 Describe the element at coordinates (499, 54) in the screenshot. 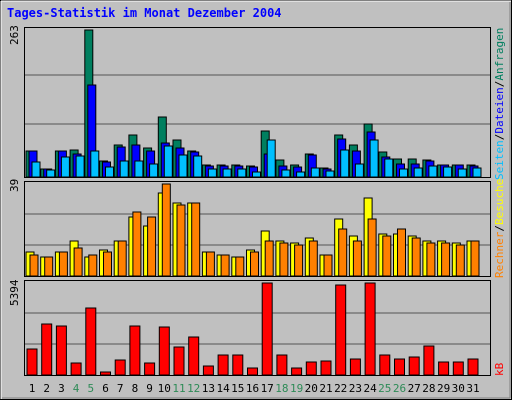

I see `legend-anfragen: Anfragen` at that location.